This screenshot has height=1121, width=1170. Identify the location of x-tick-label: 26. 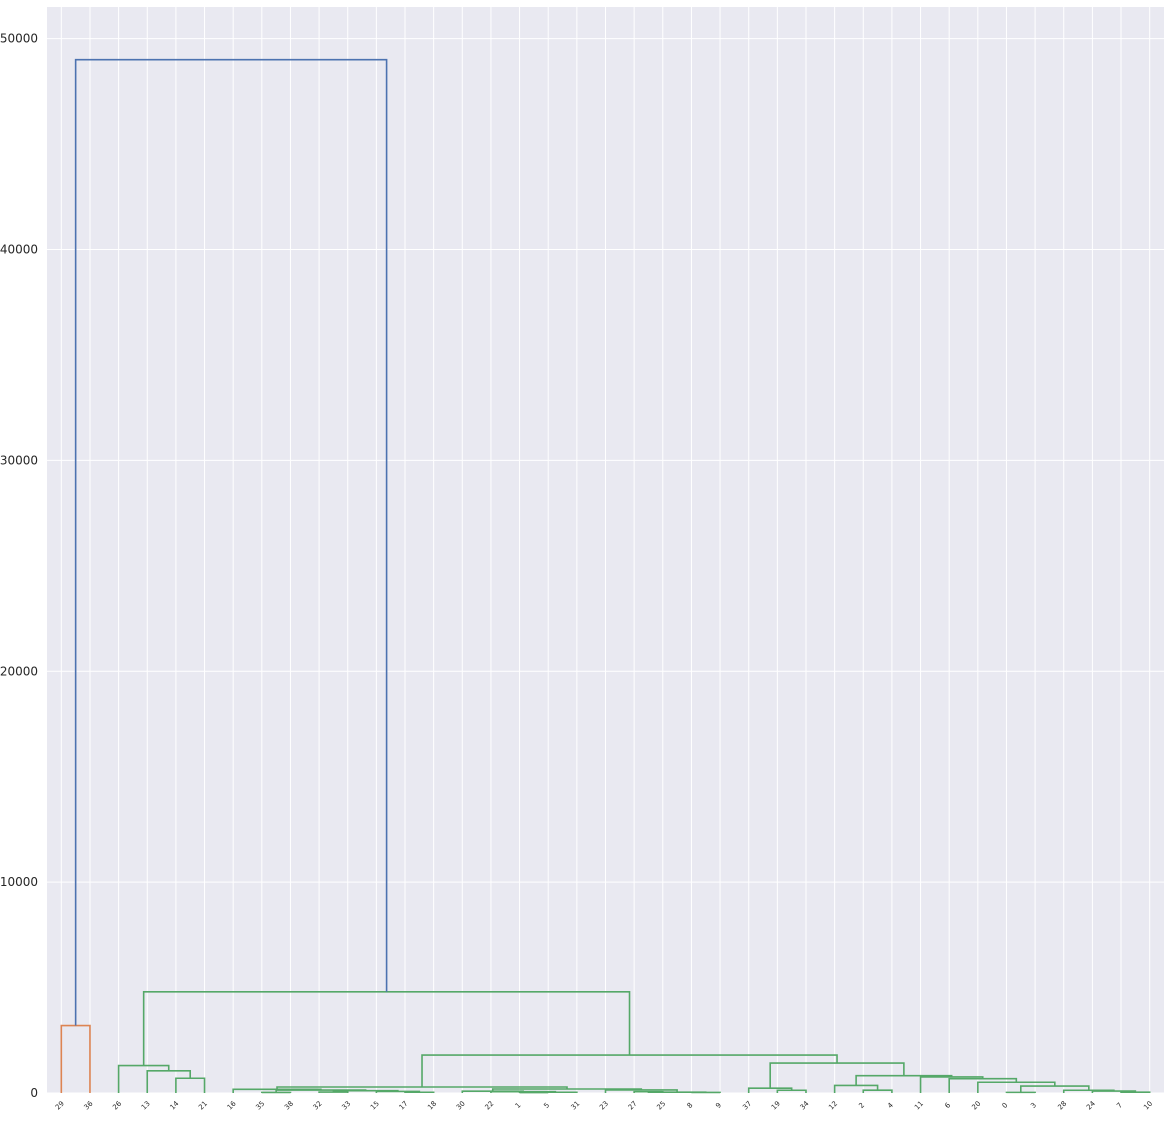
(117, 1105).